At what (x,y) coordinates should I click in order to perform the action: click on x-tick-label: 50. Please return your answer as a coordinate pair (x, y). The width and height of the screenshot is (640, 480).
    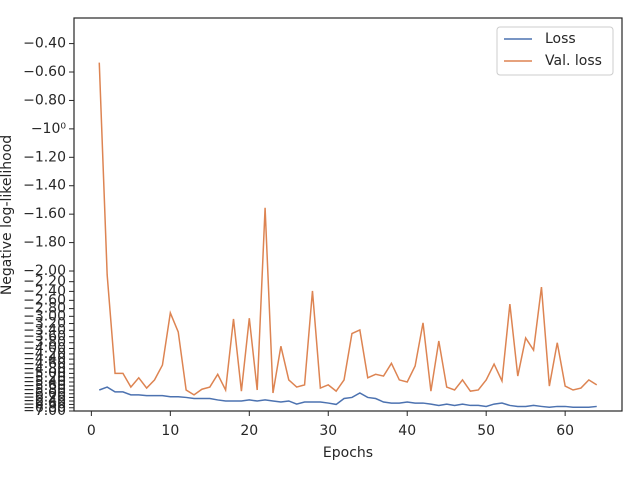
    Looking at the image, I should click on (486, 431).